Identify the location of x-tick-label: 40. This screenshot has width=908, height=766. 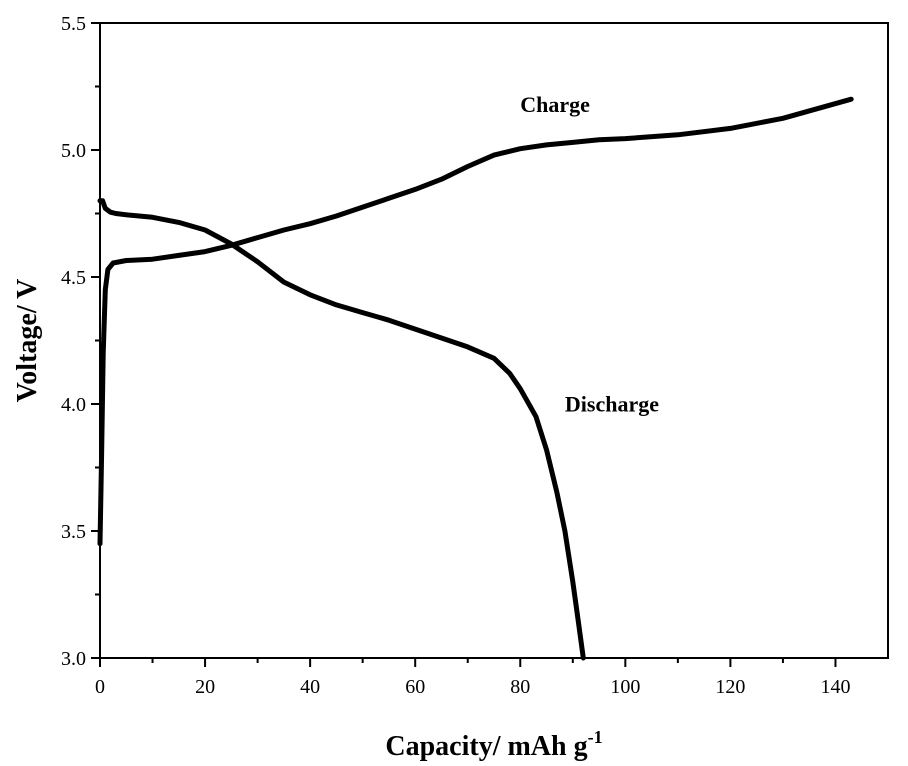
(310, 687).